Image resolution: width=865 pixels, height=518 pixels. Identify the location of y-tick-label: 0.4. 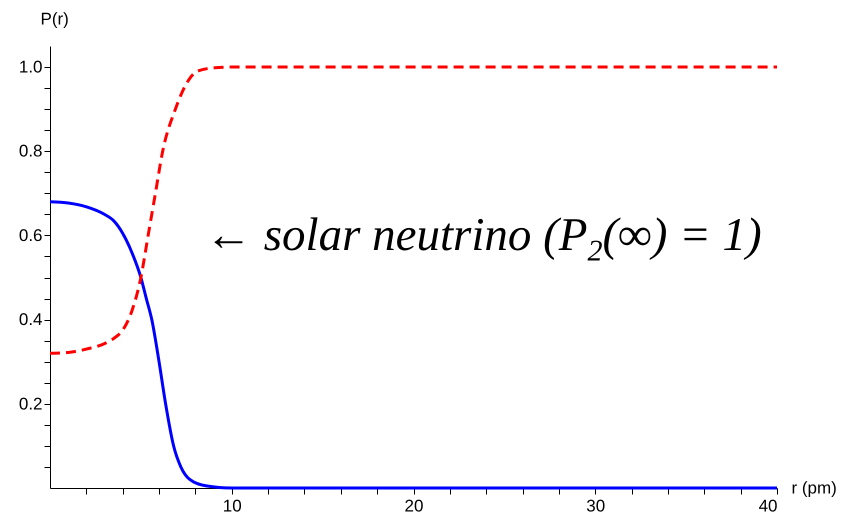
(30, 320).